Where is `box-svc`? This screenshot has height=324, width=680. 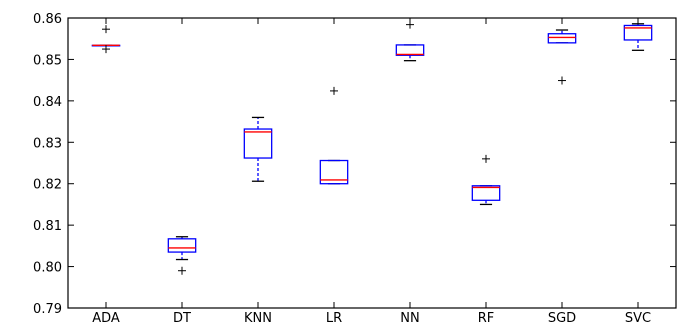
box-svc is located at coordinates (638, 37).